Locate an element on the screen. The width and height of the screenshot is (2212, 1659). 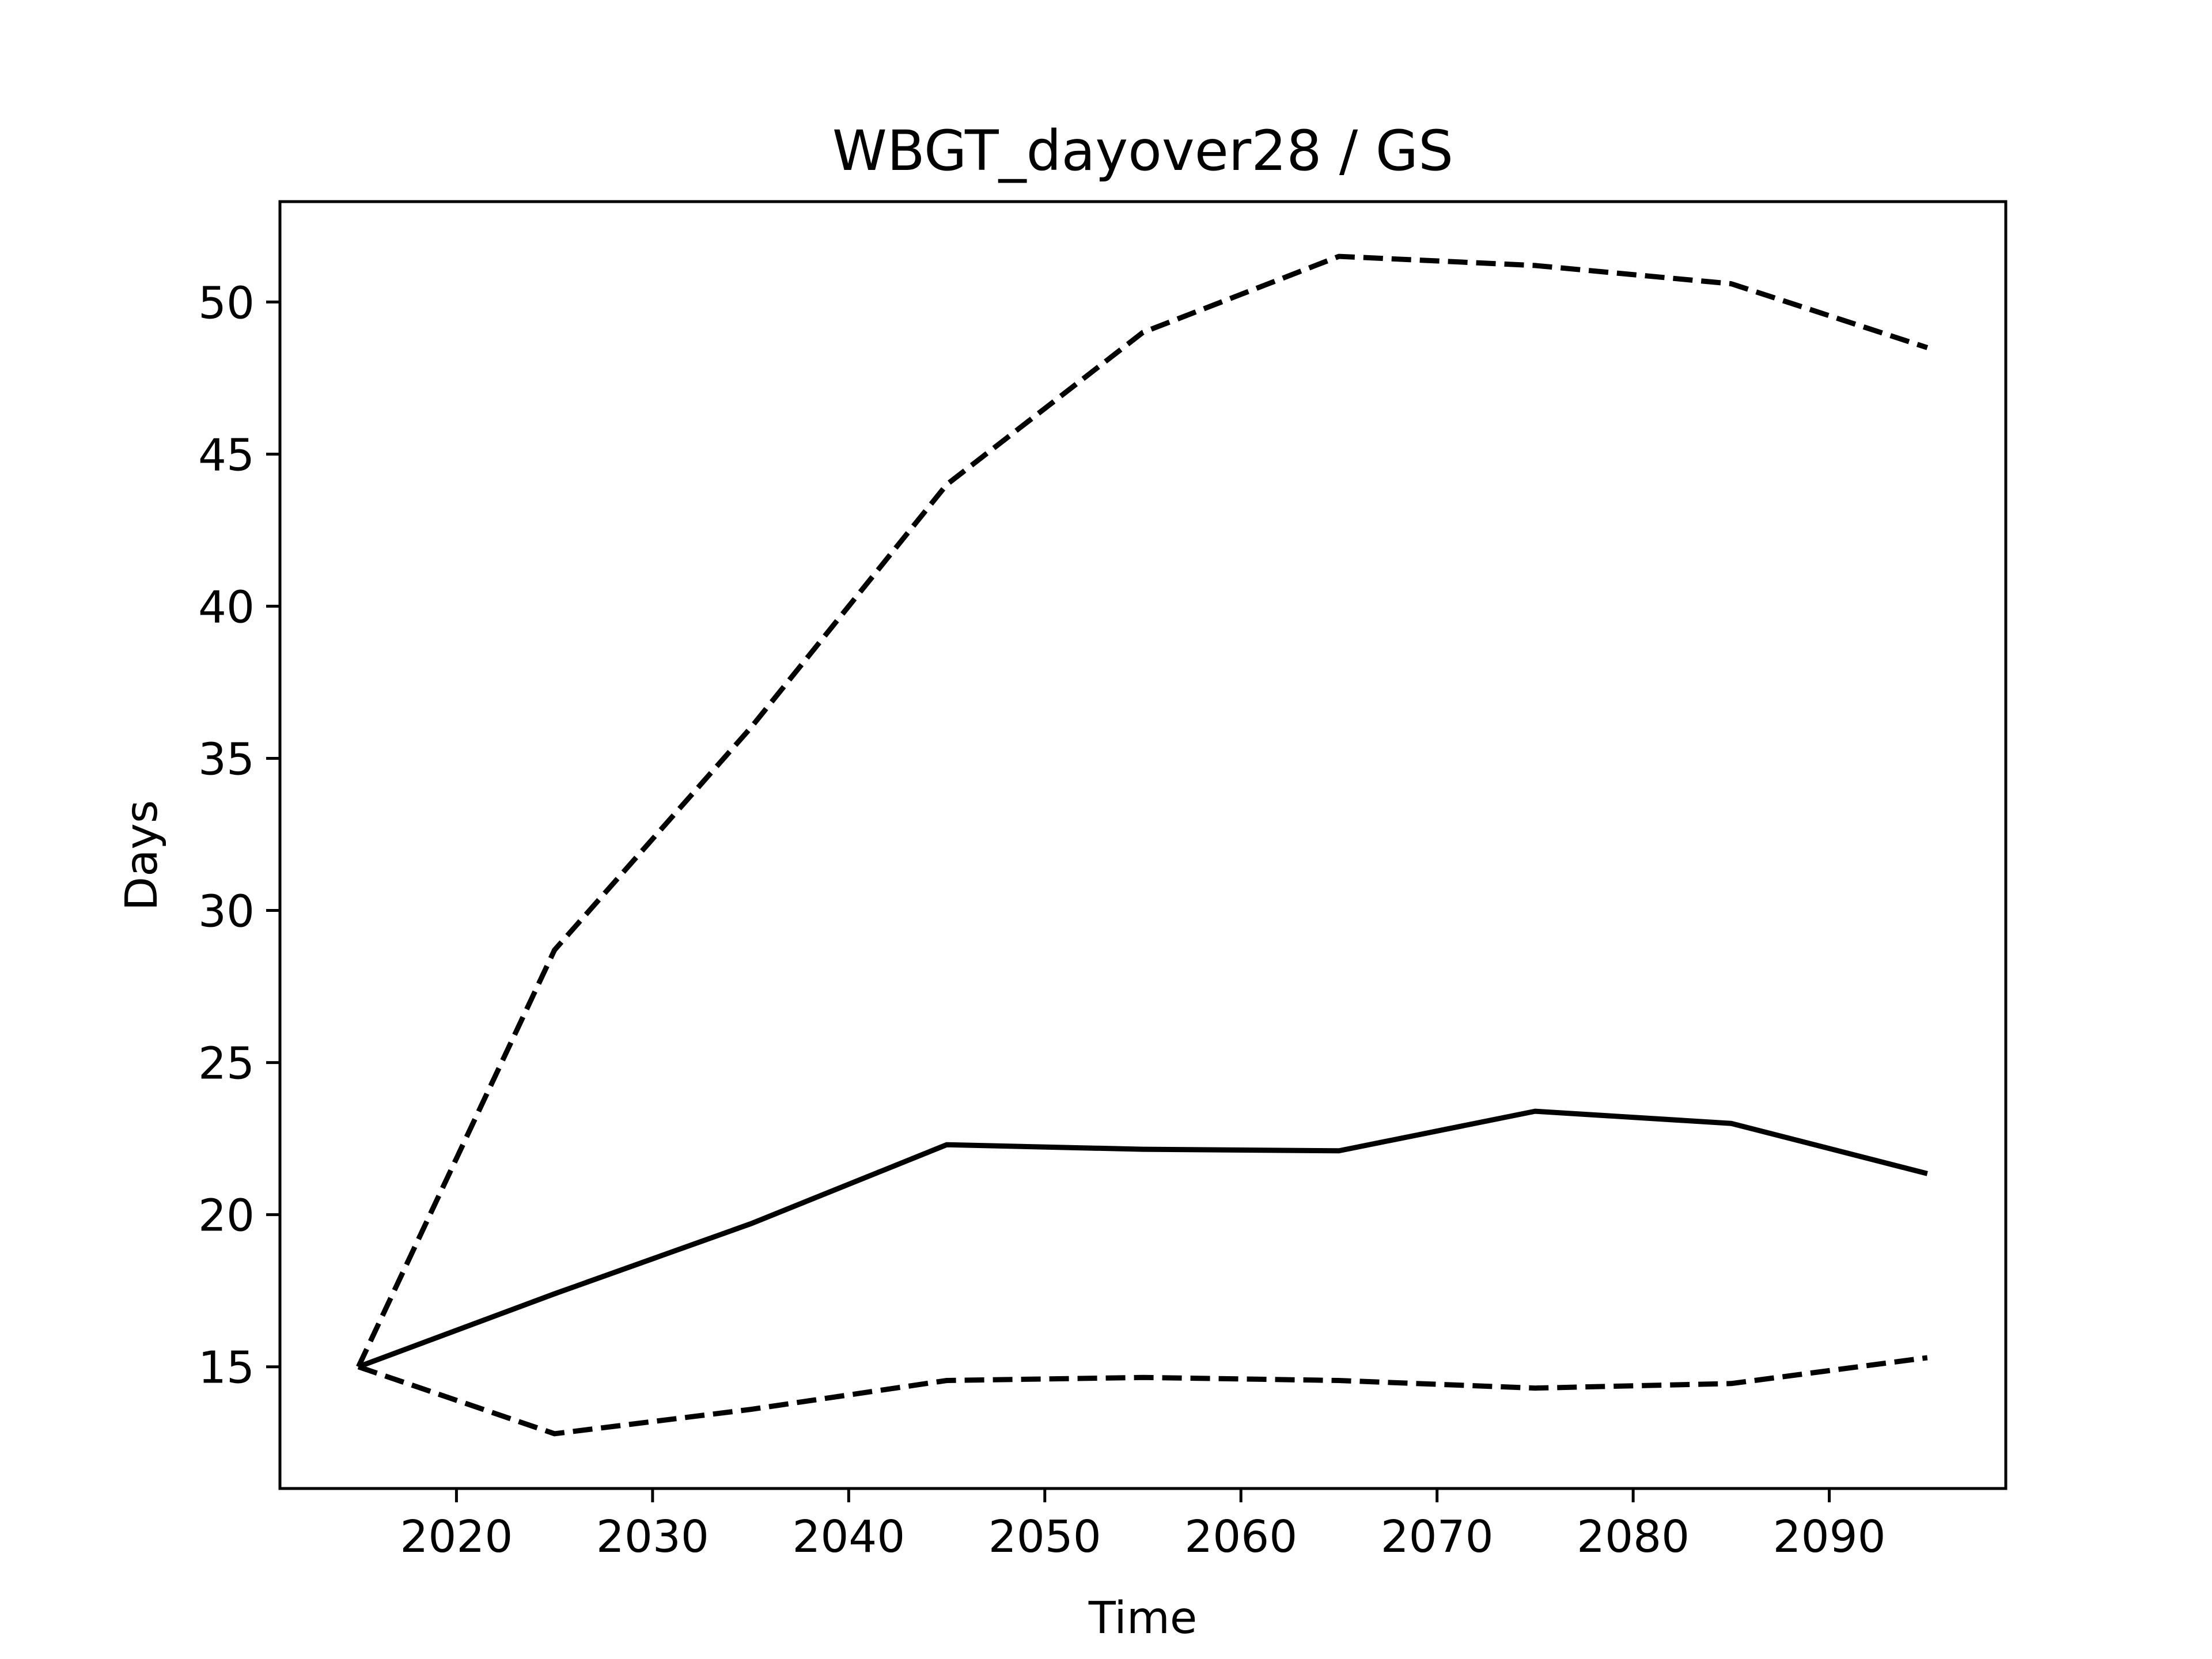
y-tick-label: 50 is located at coordinates (226, 303).